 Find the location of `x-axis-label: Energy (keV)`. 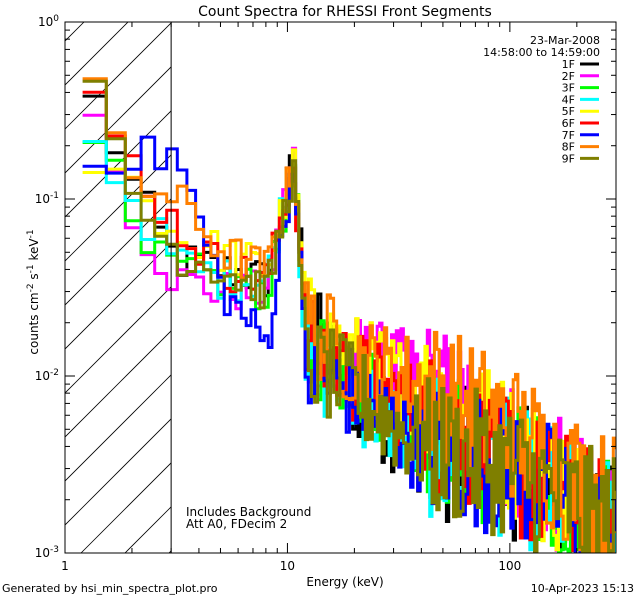

x-axis-label: Energy (keV) is located at coordinates (344, 582).